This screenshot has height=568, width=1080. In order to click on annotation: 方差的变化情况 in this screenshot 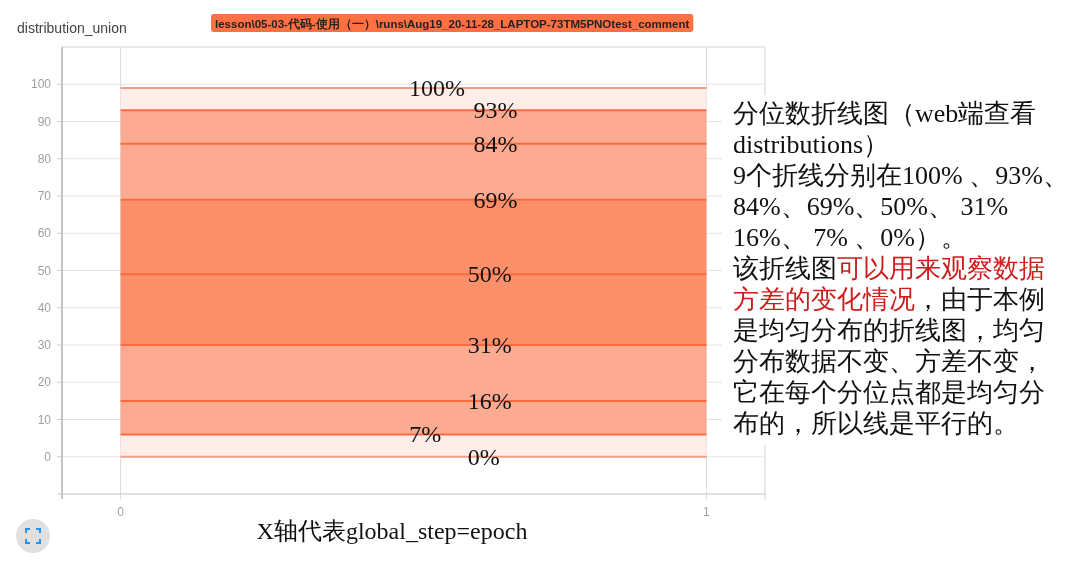, I will do `click(824, 299)`.